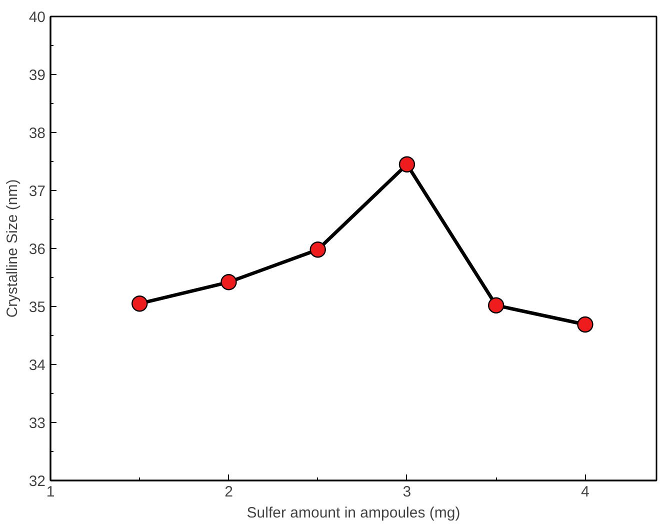  What do you see at coordinates (37, 191) in the screenshot?
I see `y-tick-label: 37` at bounding box center [37, 191].